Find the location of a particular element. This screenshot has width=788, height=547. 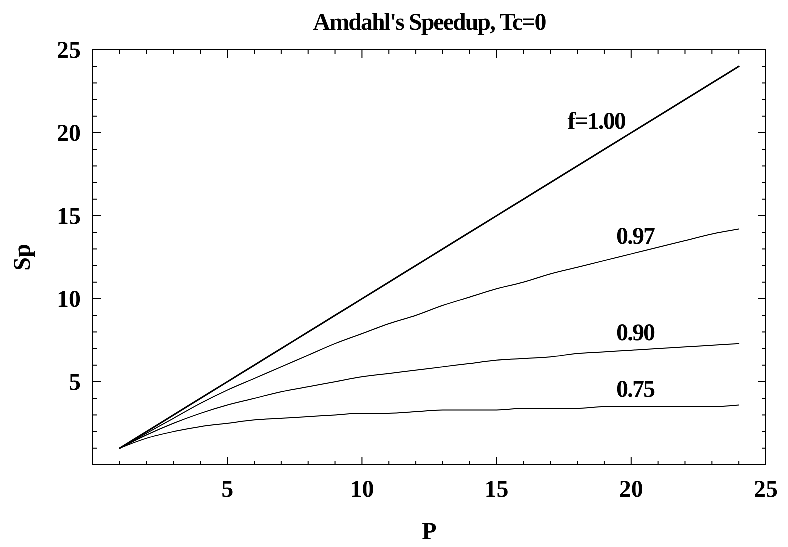

x-tick-label: 10 is located at coordinates (362, 490).